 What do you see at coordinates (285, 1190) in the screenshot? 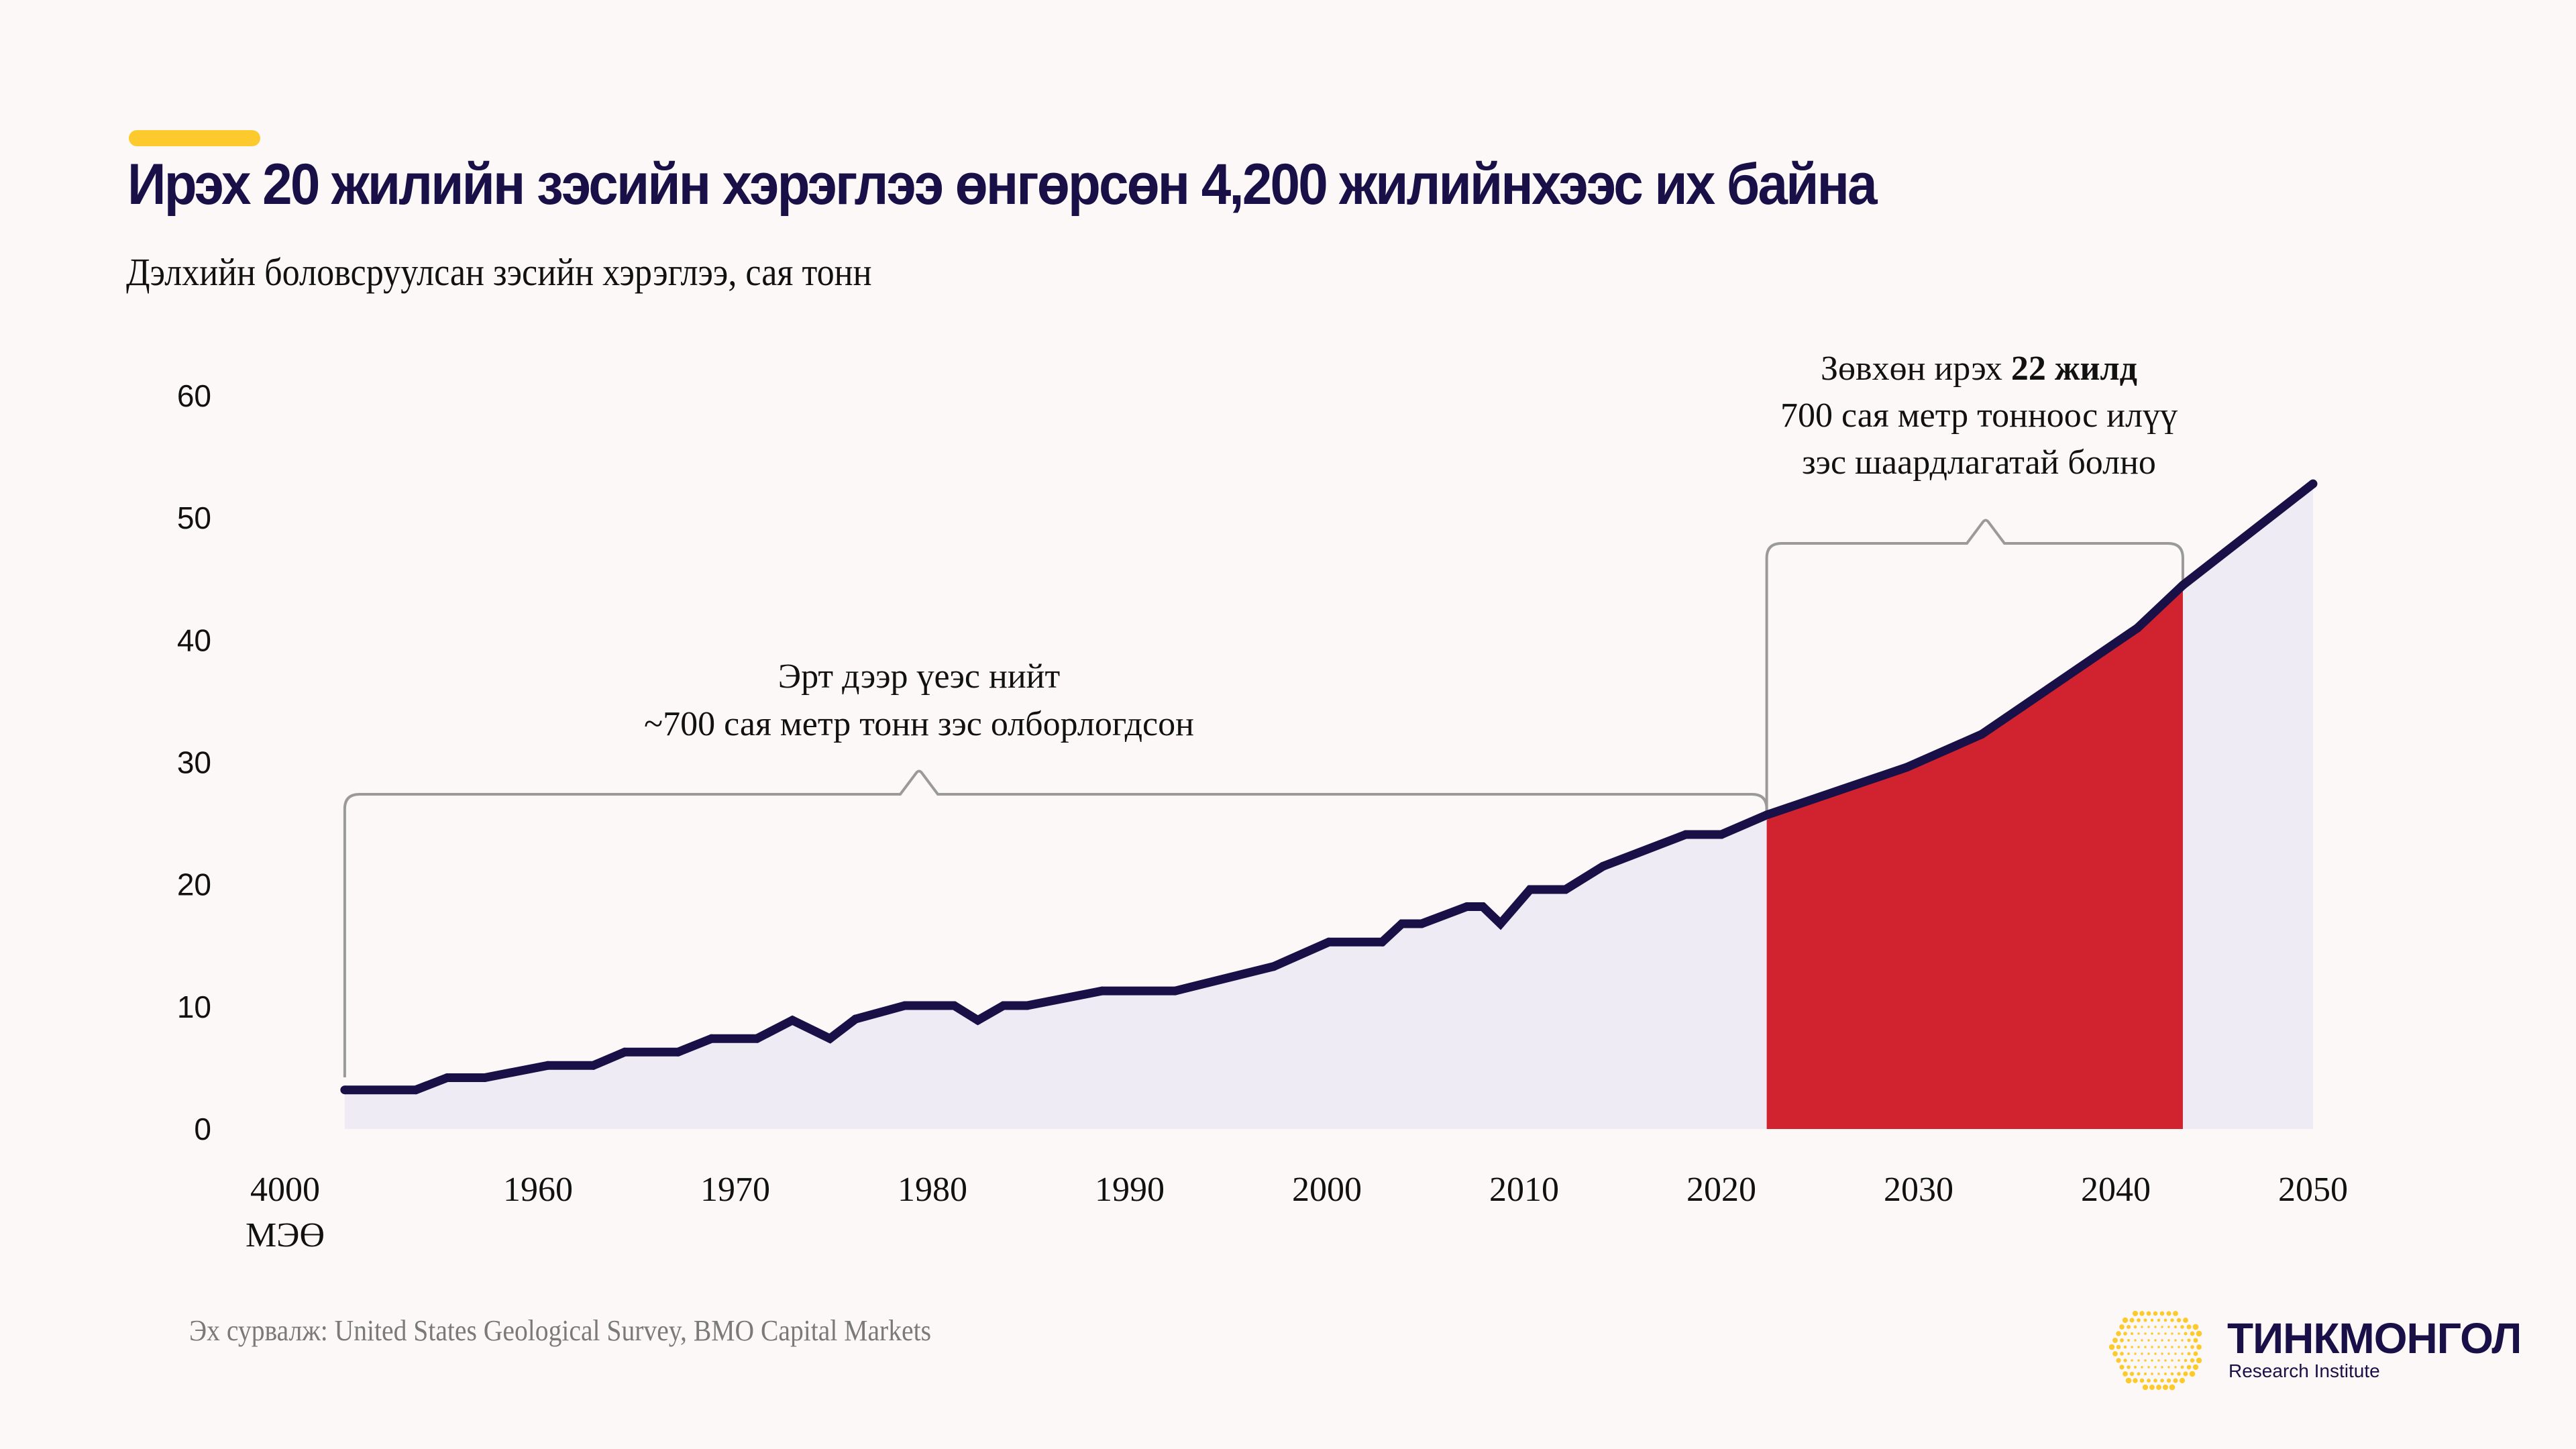
I see `x-tick-label: 4000` at bounding box center [285, 1190].